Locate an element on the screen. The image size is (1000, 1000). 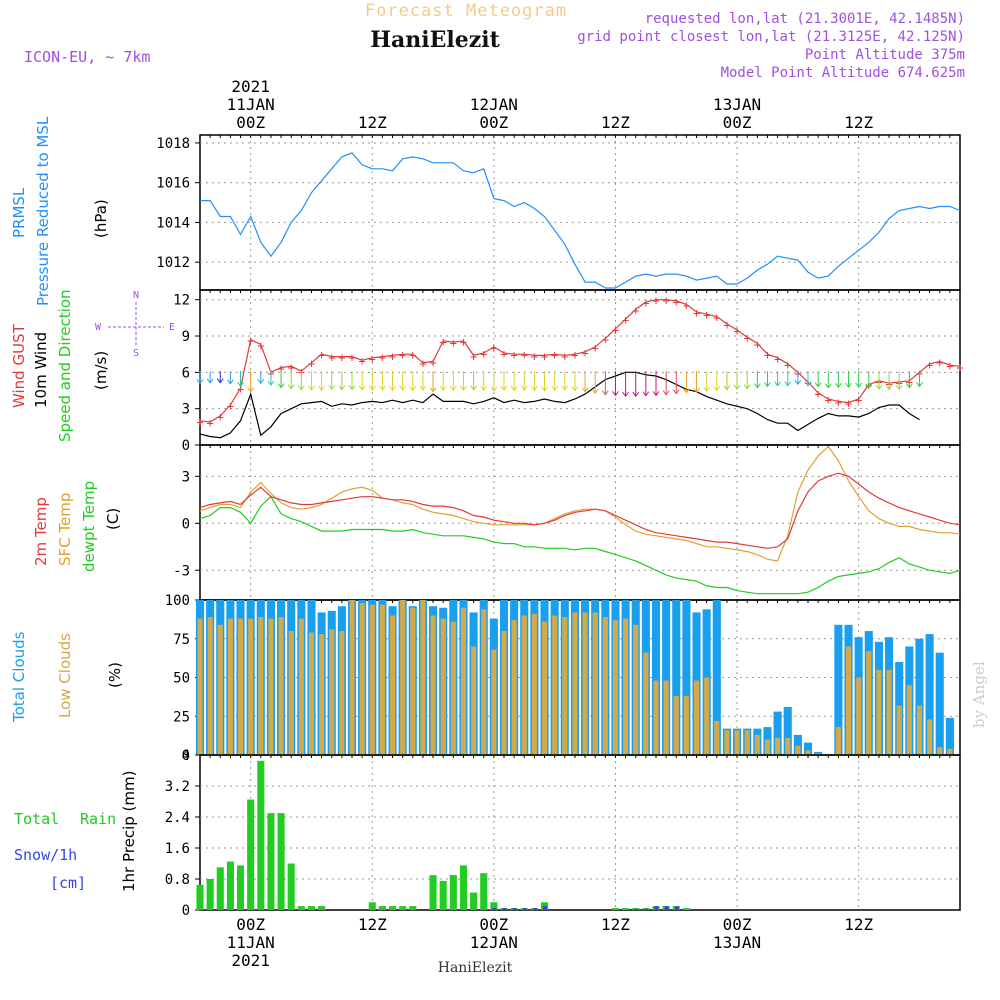
pressure-labels: PRMSL Pressure Reduced to MSL (hPa) is located at coordinates (60, 211).